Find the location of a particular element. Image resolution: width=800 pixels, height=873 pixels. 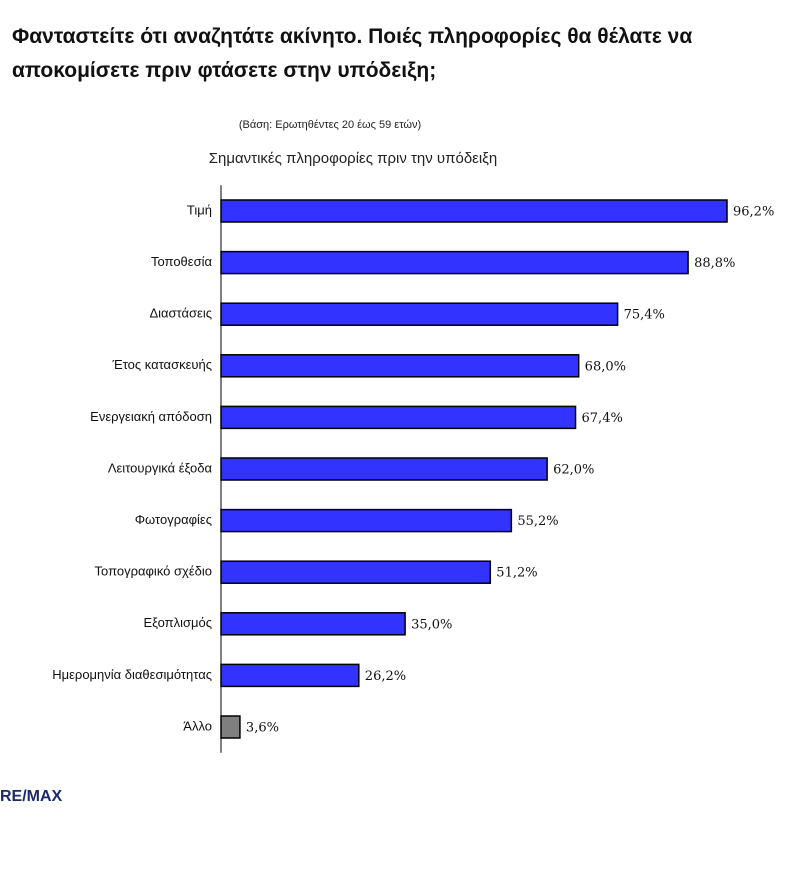

value-label: 62,0% is located at coordinates (573, 470).